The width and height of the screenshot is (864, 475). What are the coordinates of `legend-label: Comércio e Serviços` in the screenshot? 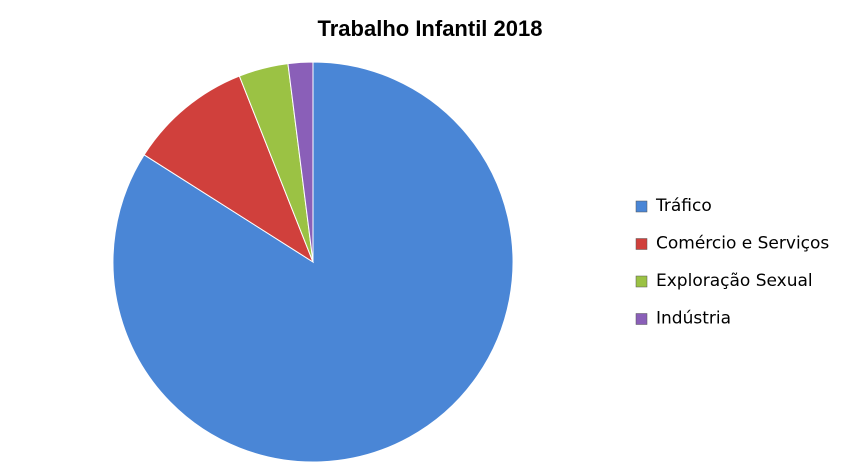 It's located at (742, 244).